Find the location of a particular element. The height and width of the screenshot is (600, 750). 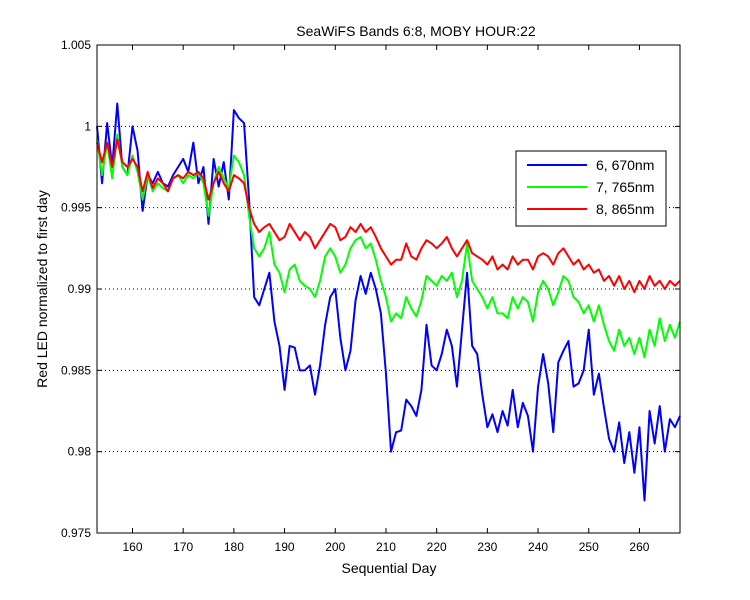

x-tick-labels: 160 170 180 190 200 210 220 230 240 250 260 is located at coordinates (385, 547).